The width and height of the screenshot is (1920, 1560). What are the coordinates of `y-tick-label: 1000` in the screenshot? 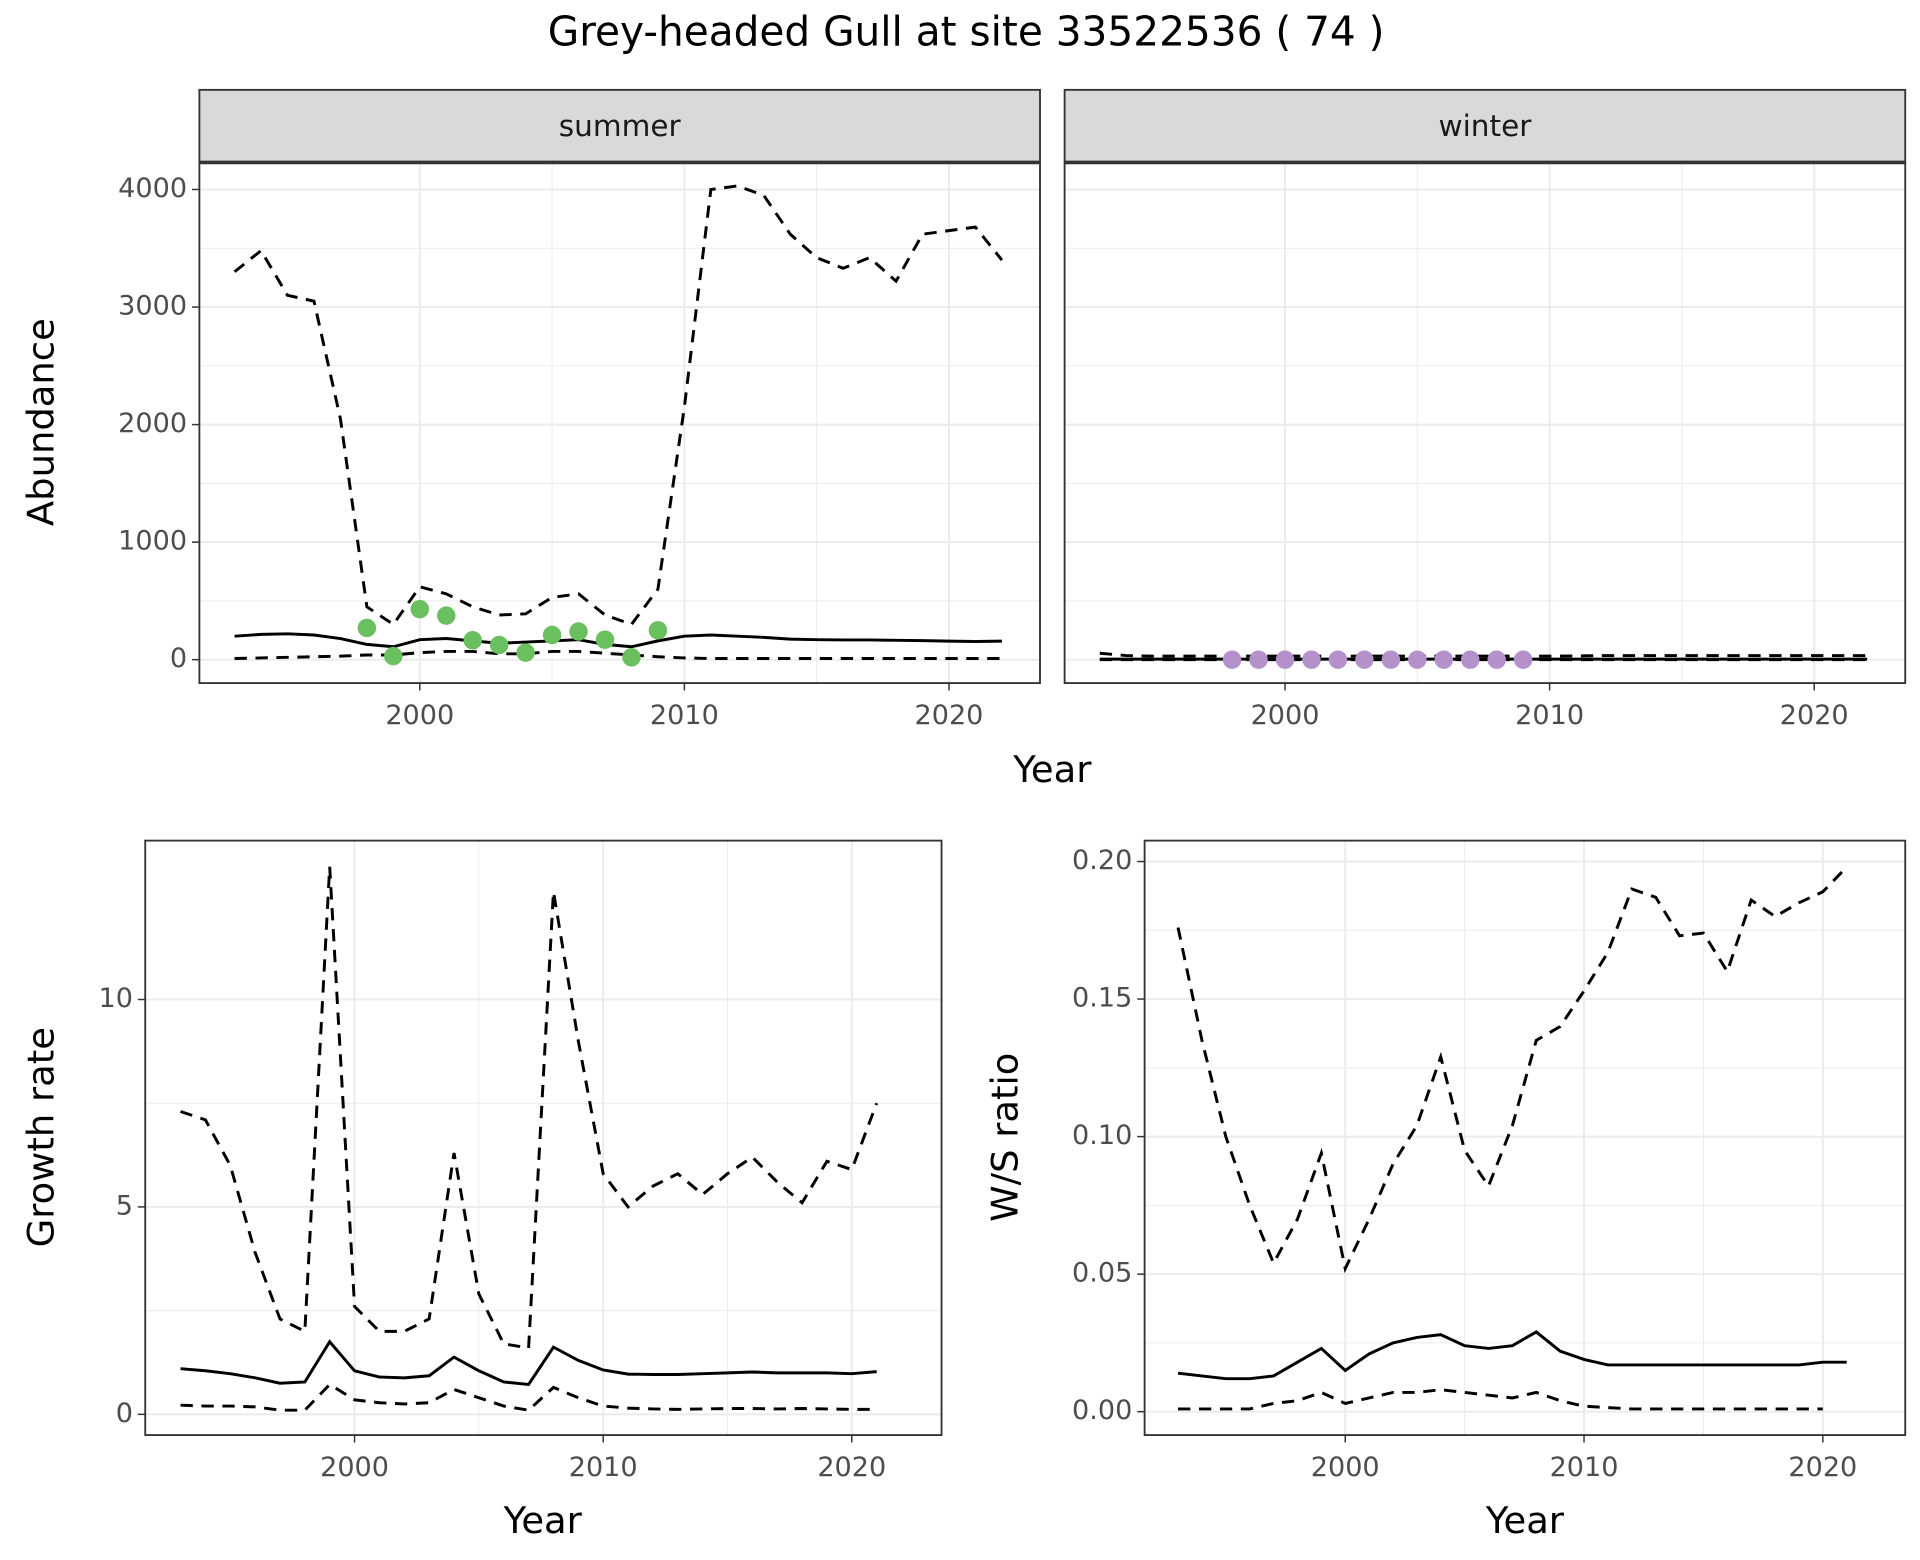 It's located at (152, 541).